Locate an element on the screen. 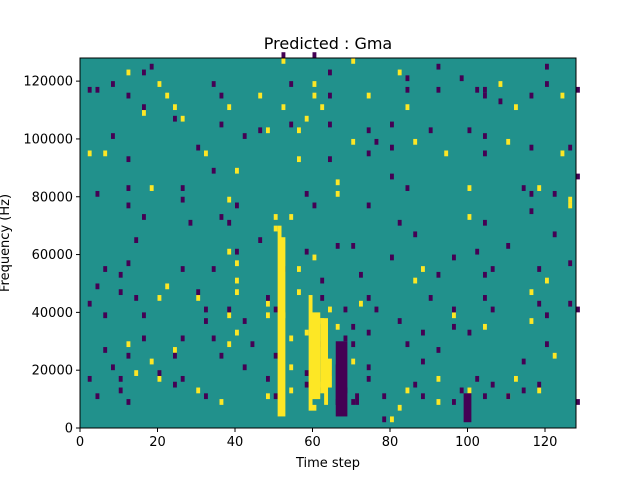  y-tick-label: 0 is located at coordinates (69, 429).